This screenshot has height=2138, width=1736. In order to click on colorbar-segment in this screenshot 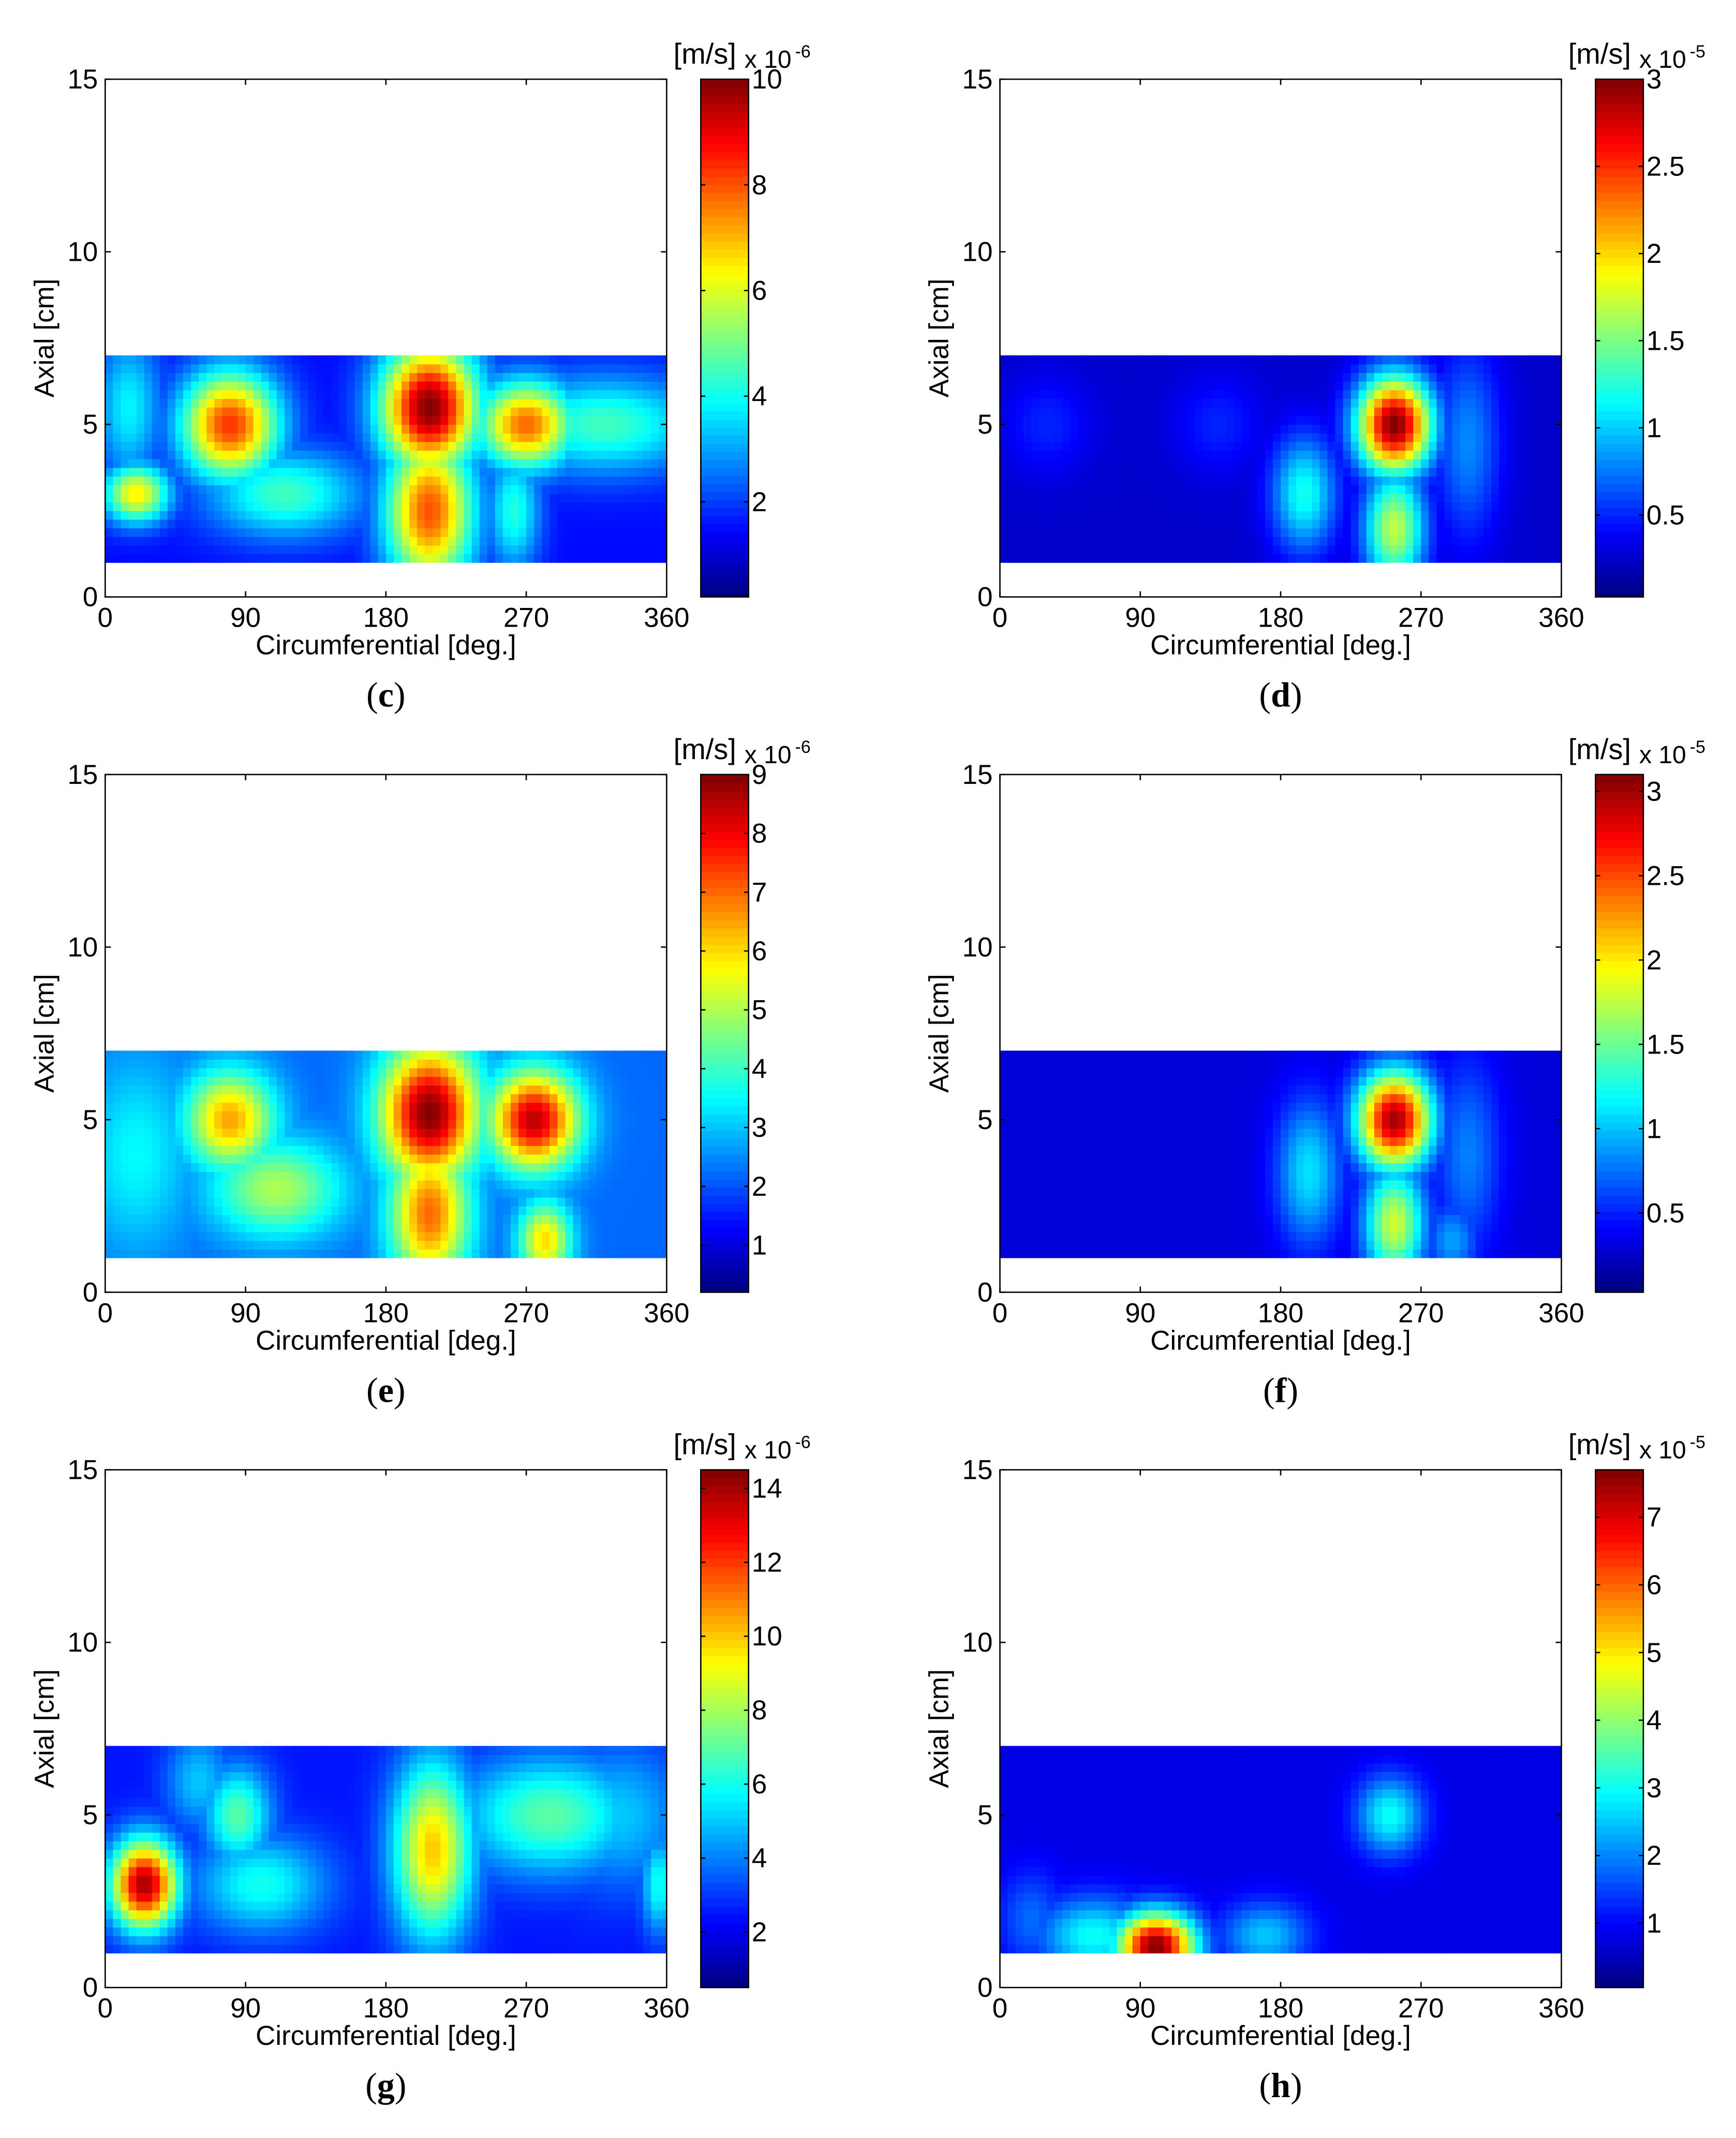, I will do `click(725, 327)`.